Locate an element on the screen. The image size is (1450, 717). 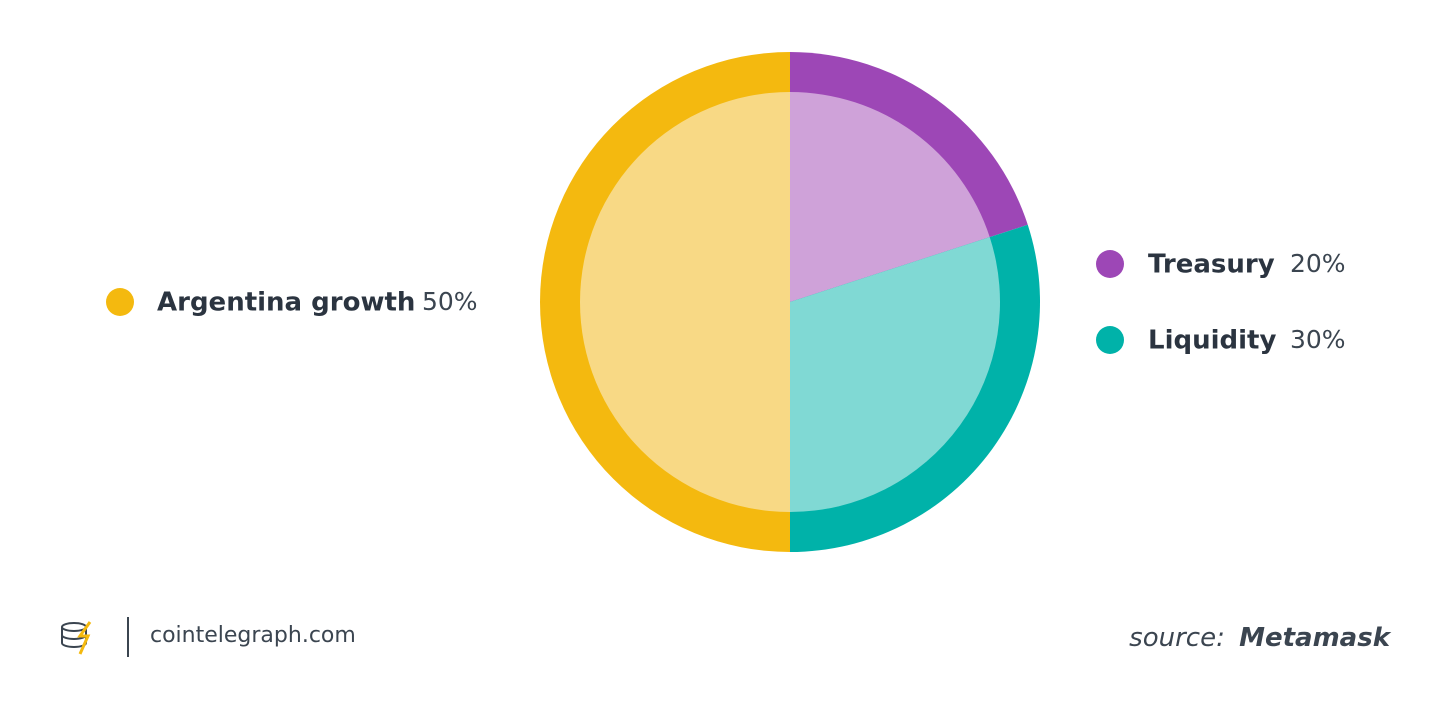
legend-value: 20% is located at coordinates (1318, 263).